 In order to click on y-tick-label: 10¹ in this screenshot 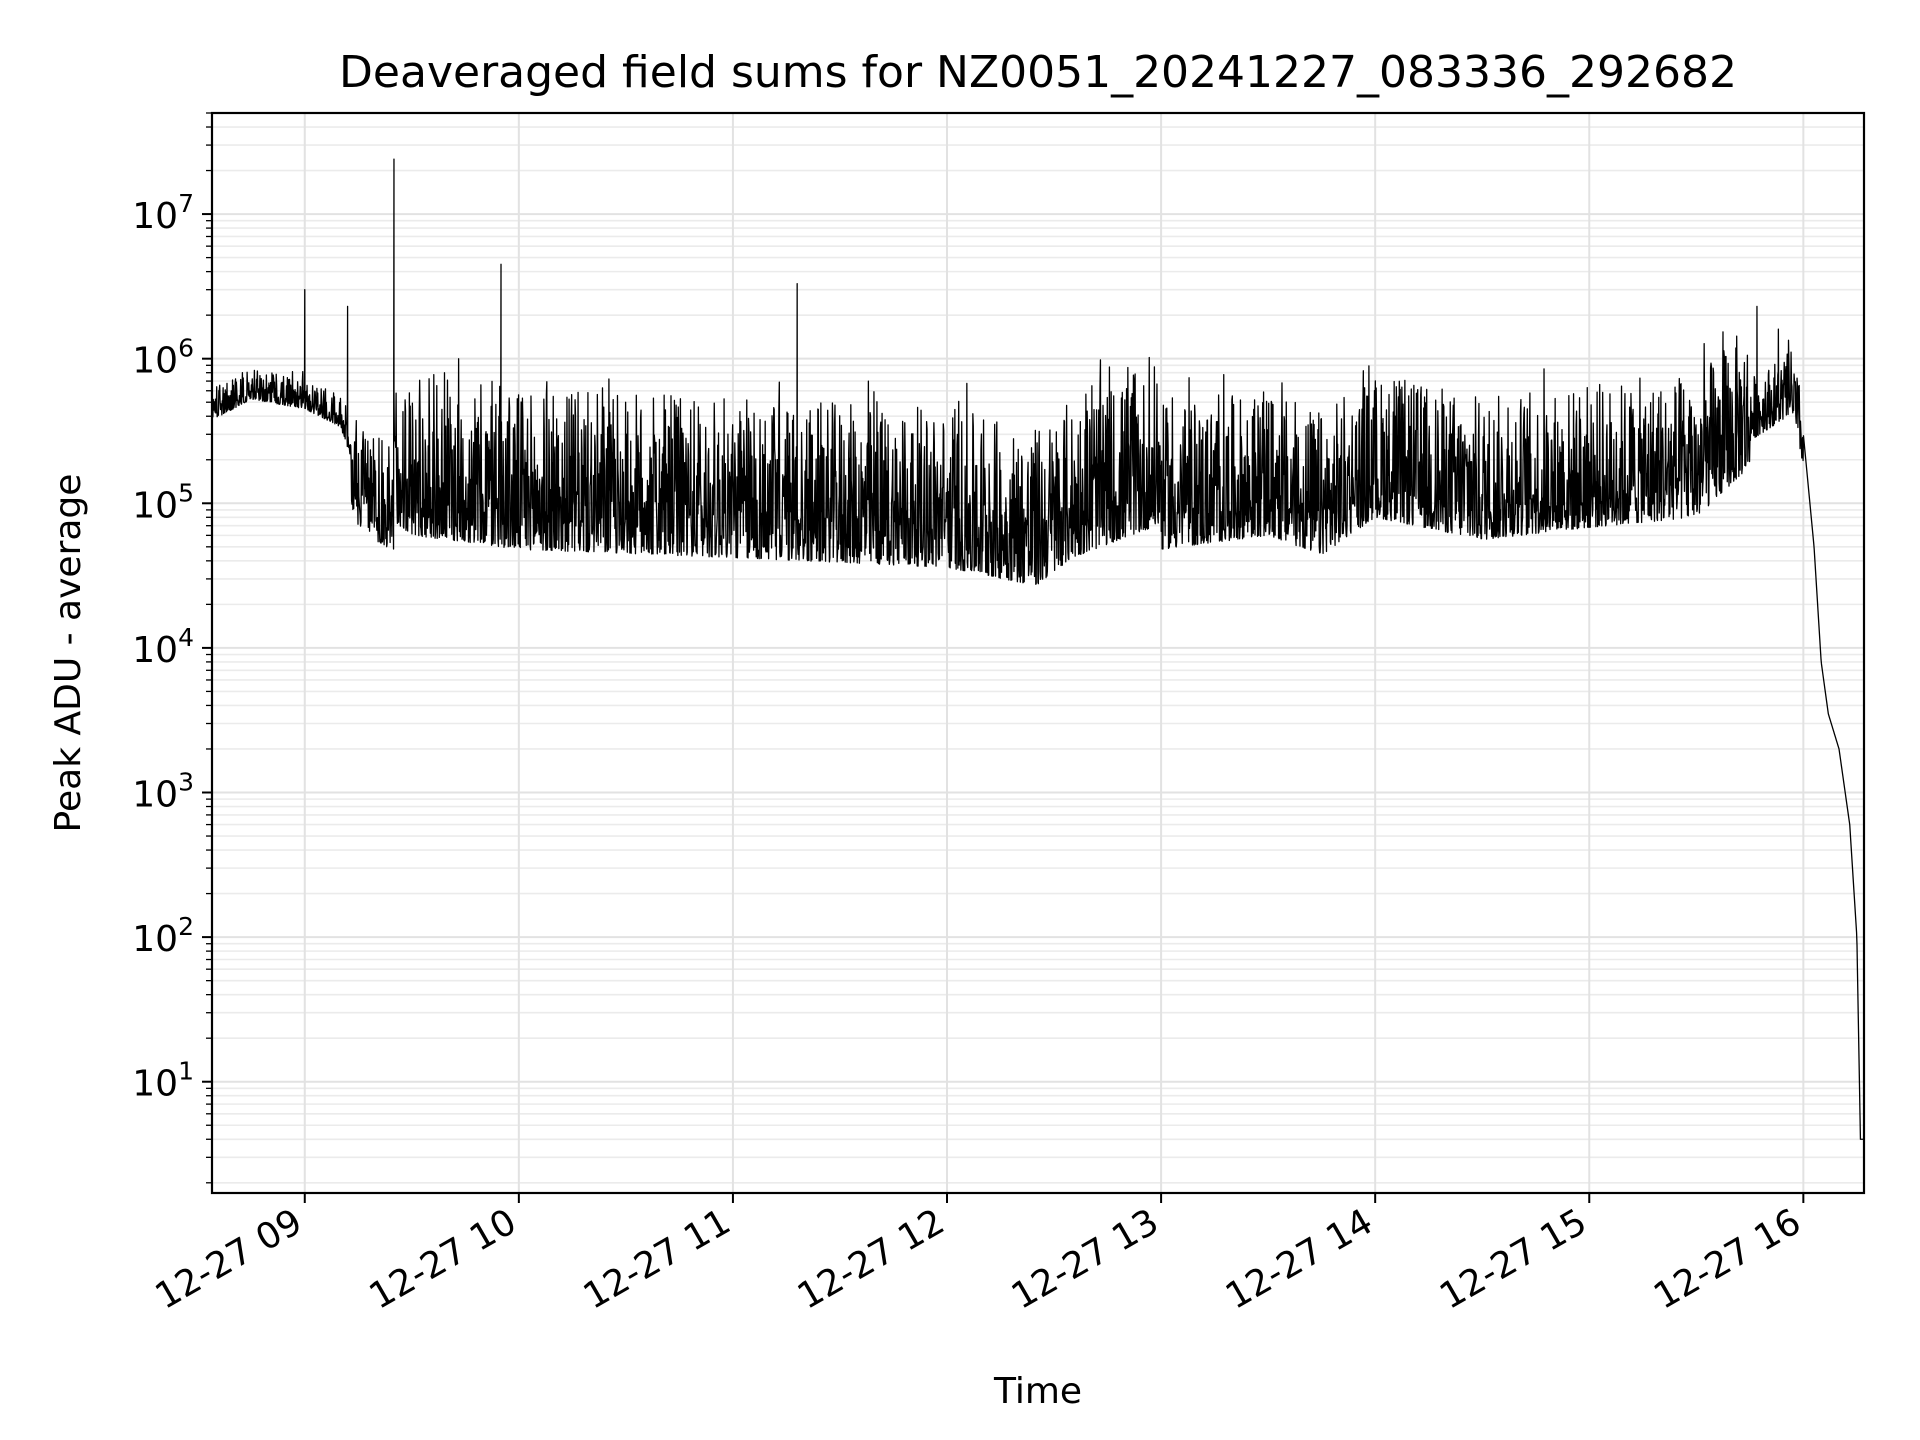, I will do `click(163, 1081)`.